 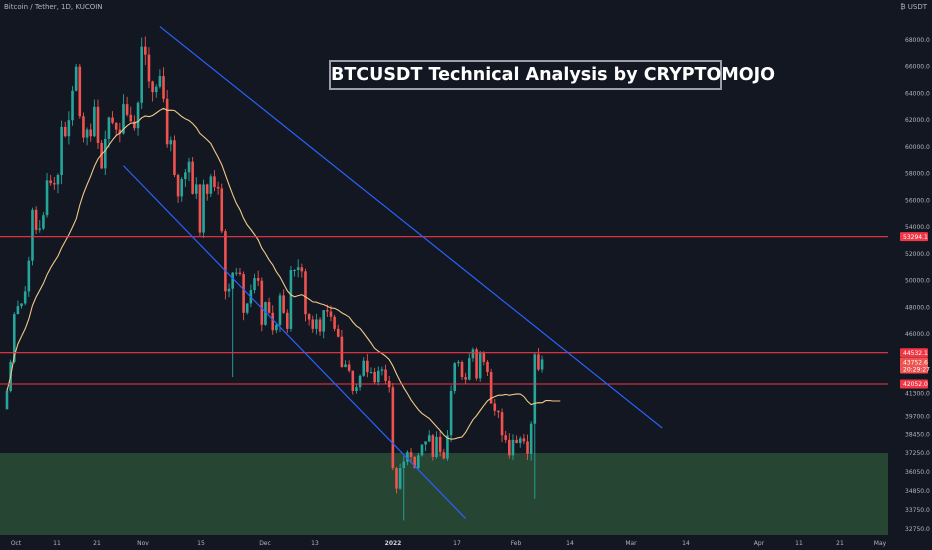 I want to click on y-axis-tick-label: 46000.0, so click(x=917, y=334).